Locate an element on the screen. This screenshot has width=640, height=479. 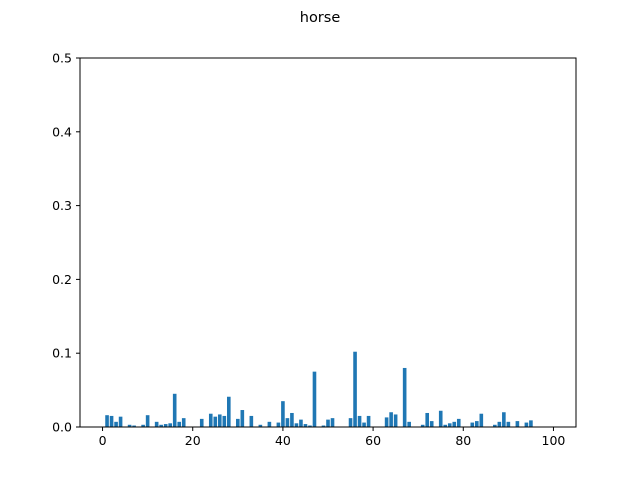
y-tick-label: 0.4 is located at coordinates (62, 131).